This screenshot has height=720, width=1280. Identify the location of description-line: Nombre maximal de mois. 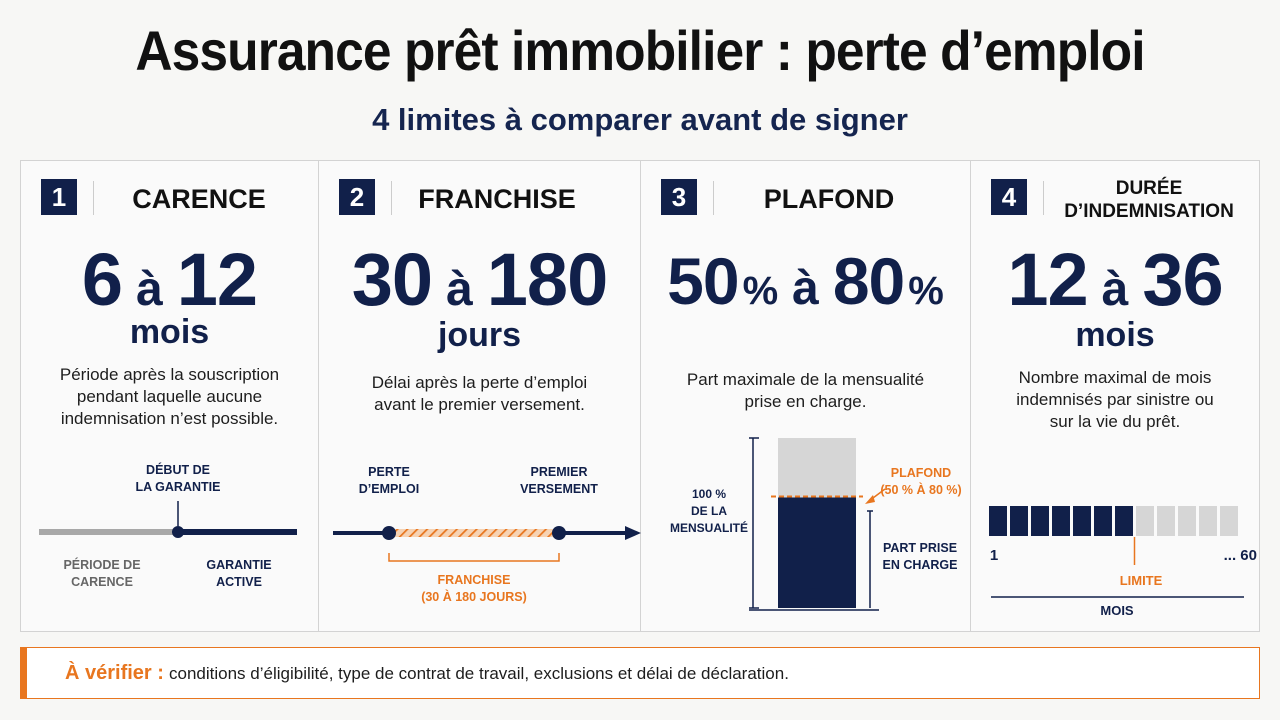
(1115, 377).